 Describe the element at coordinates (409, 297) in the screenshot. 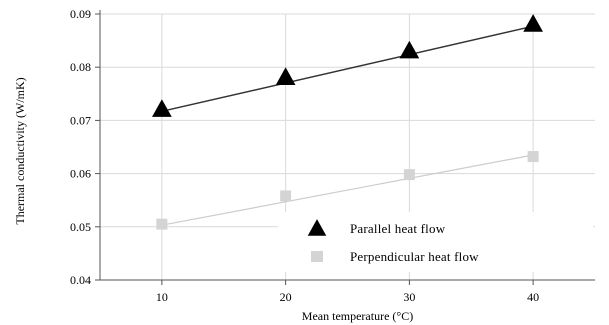

I see `x-tick-label: 30` at that location.